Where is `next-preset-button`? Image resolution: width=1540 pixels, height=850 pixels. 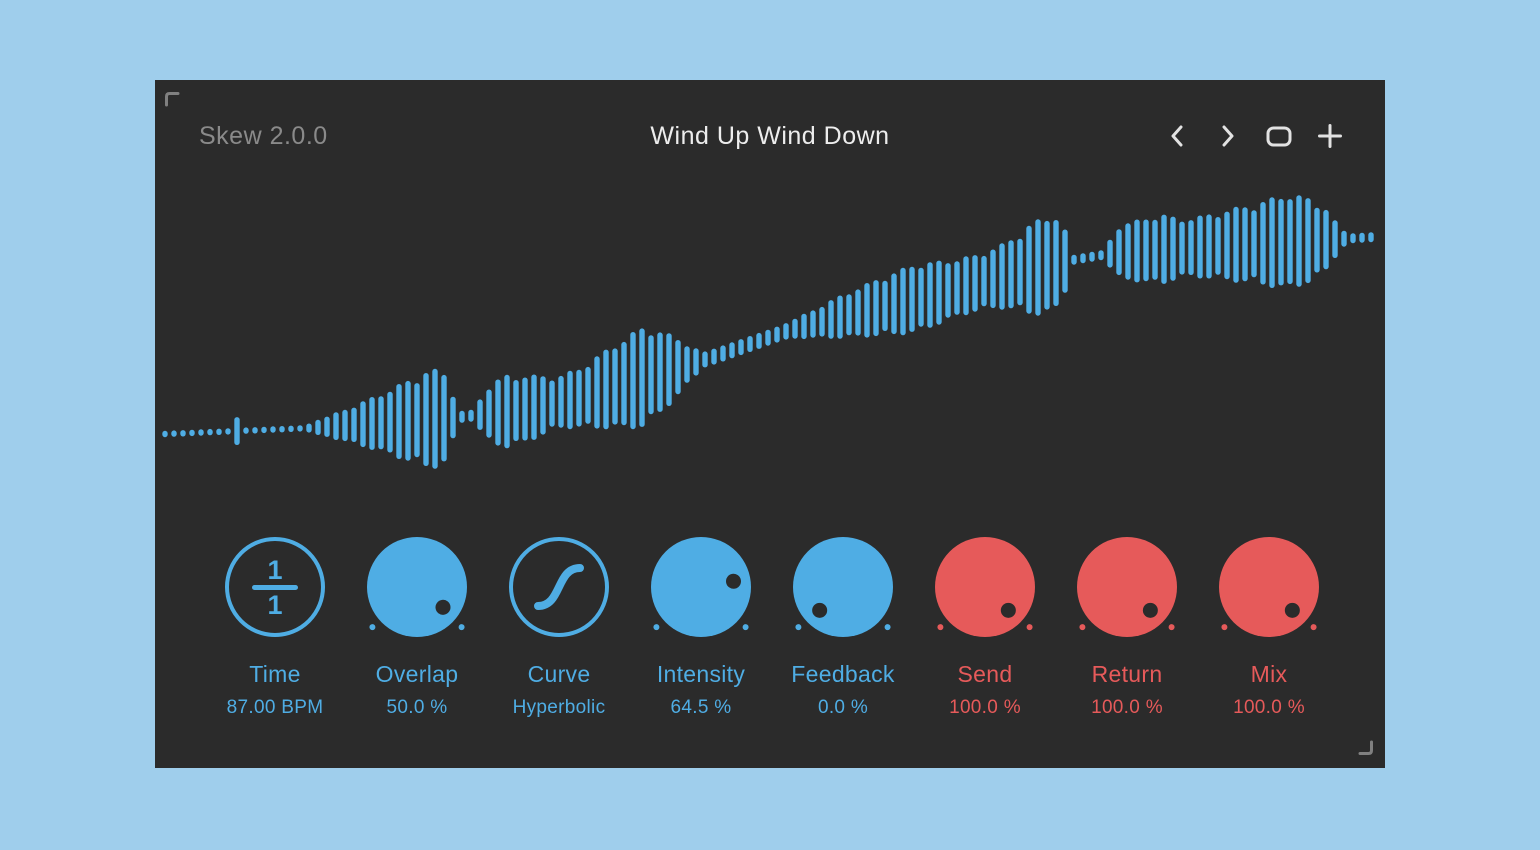
next-preset-button is located at coordinates (1228, 136).